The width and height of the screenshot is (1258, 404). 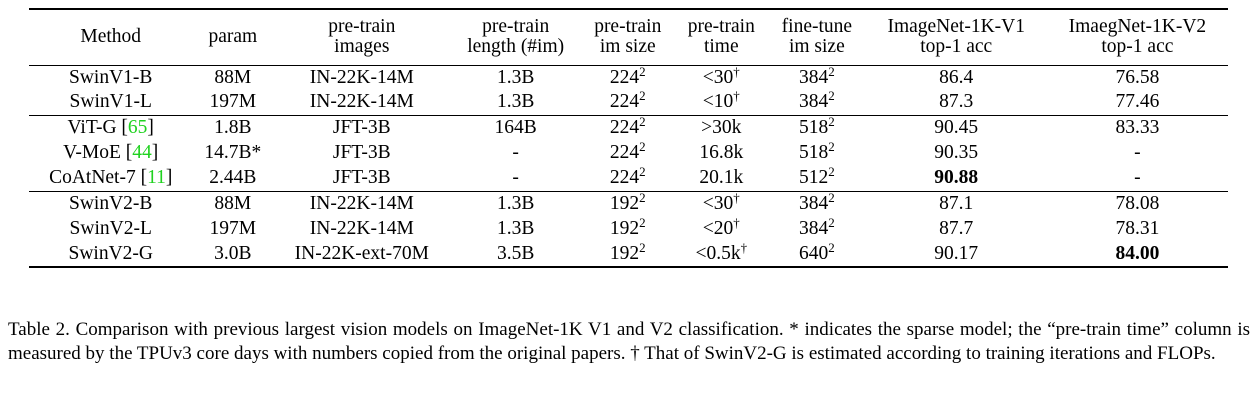 I want to click on cell-pretrain-im-size: 2242, so click(x=628, y=152).